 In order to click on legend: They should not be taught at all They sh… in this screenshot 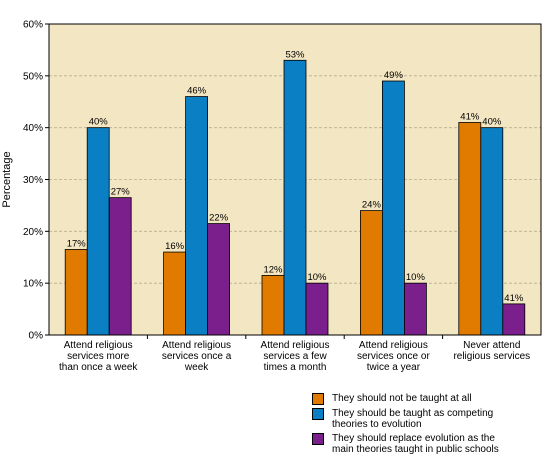, I will do `click(428, 425)`.